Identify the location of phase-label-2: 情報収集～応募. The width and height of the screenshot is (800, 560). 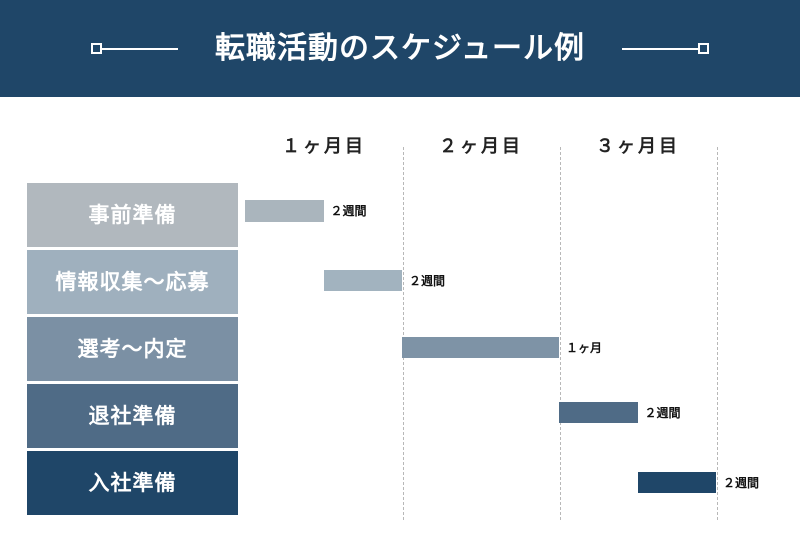
(132, 282).